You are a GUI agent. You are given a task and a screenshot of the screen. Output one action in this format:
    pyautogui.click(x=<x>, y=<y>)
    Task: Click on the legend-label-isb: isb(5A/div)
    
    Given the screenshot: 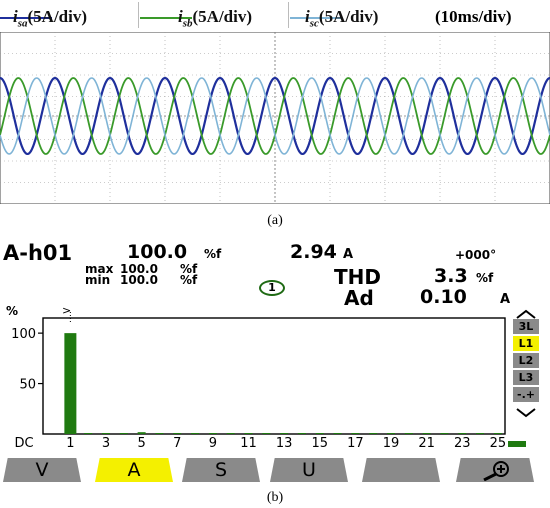 What is the action you would take?
    pyautogui.click(x=215, y=18)
    